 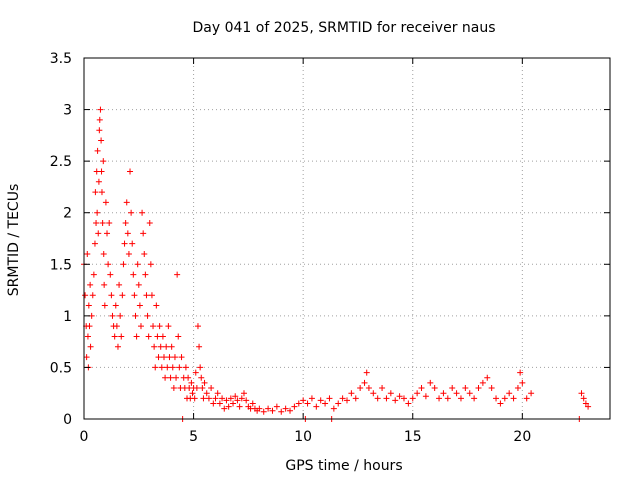 What do you see at coordinates (343, 466) in the screenshot?
I see `x-axis-label: GPS time / hours` at bounding box center [343, 466].